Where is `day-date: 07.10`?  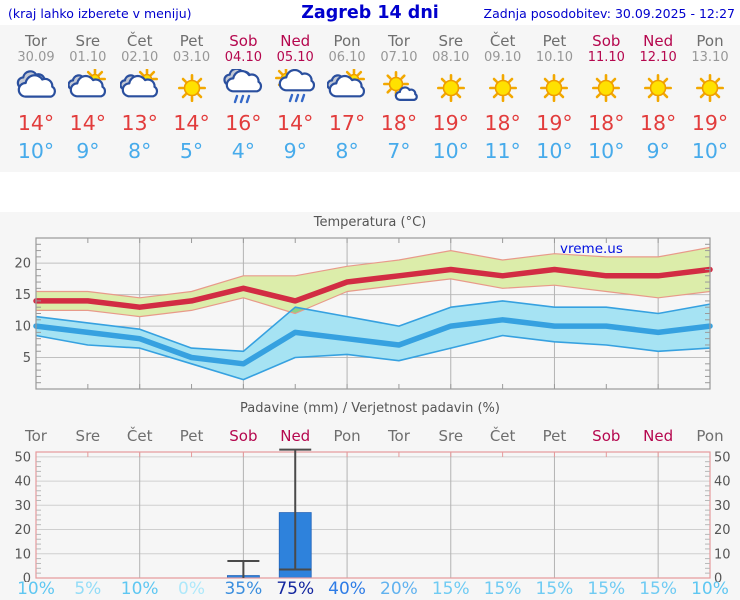
day-date: 07.10 is located at coordinates (399, 57).